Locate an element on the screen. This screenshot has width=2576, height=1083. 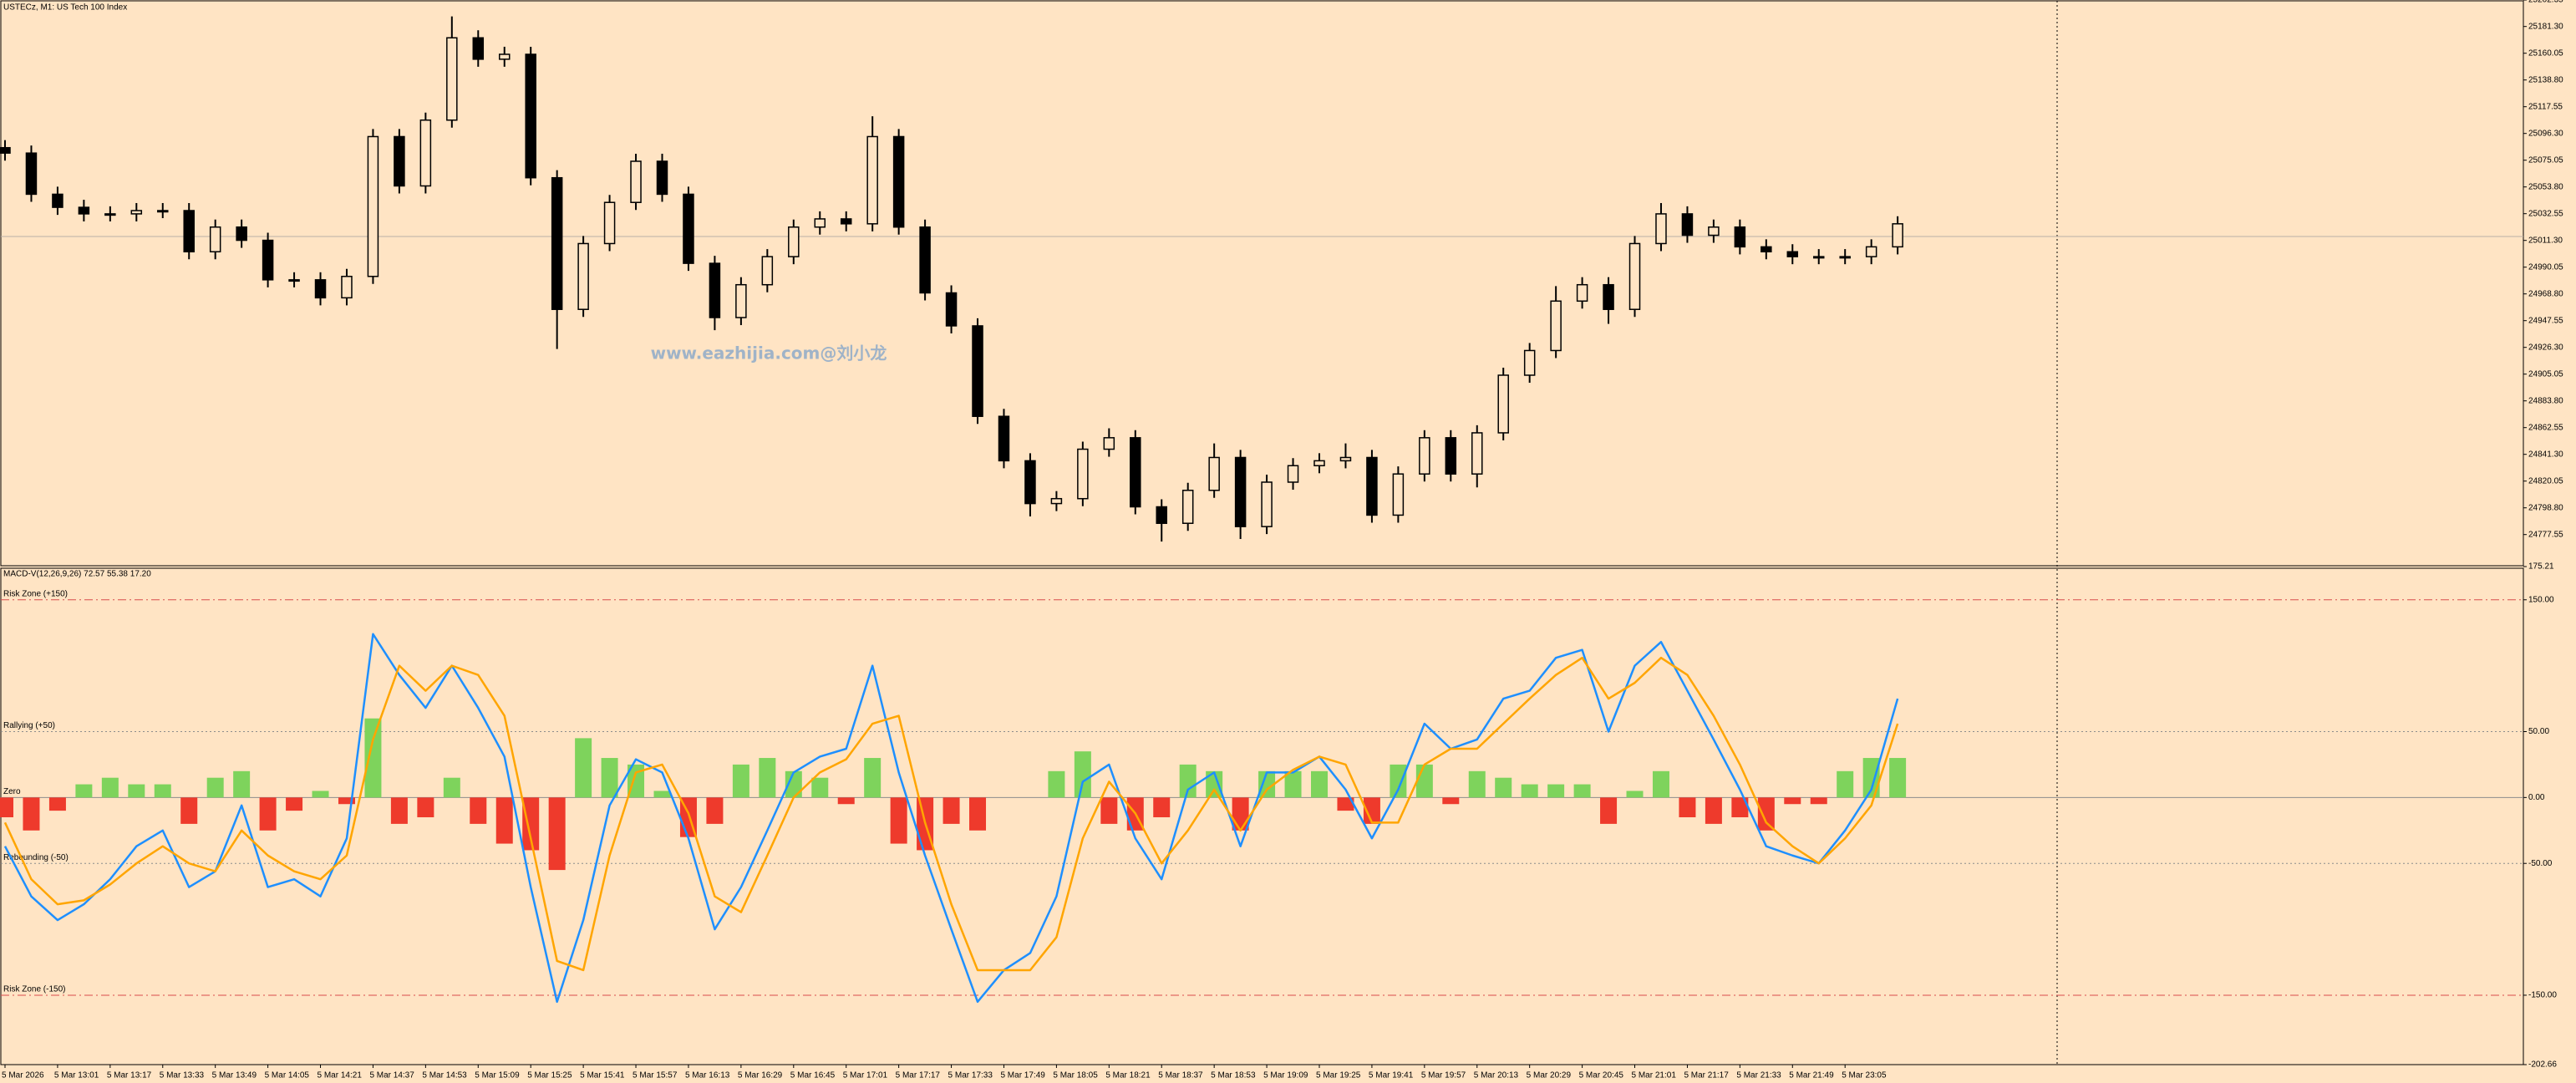
y-tick-label: 24777.55 is located at coordinates (2545, 534).